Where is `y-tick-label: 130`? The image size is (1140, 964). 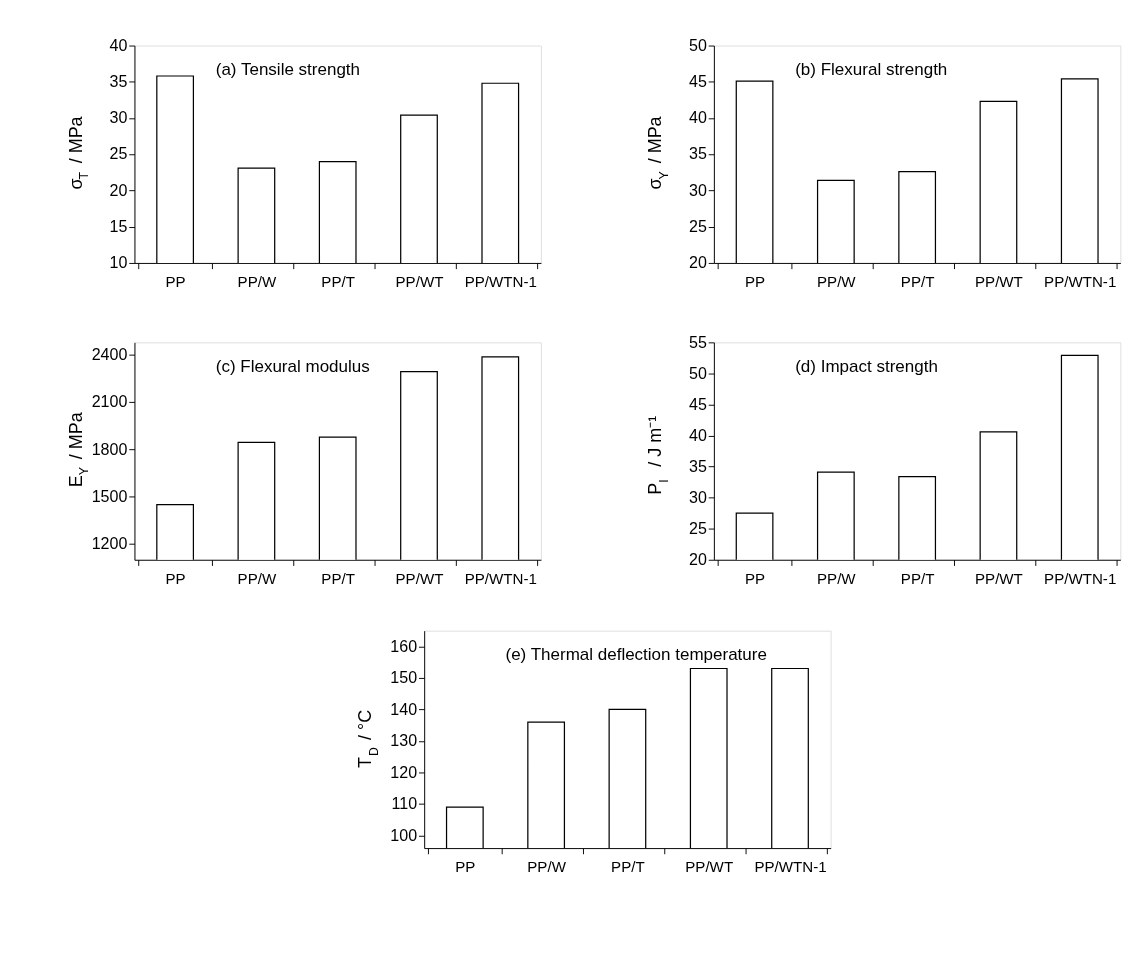 y-tick-label: 130 is located at coordinates (404, 740).